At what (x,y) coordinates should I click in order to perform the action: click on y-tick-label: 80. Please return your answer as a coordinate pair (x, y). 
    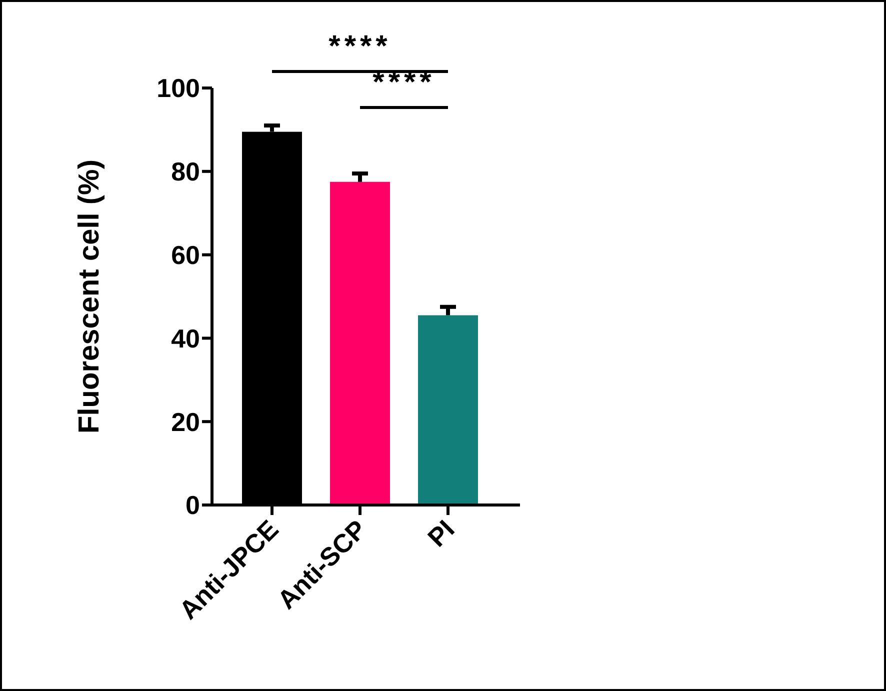
    Looking at the image, I should click on (185, 171).